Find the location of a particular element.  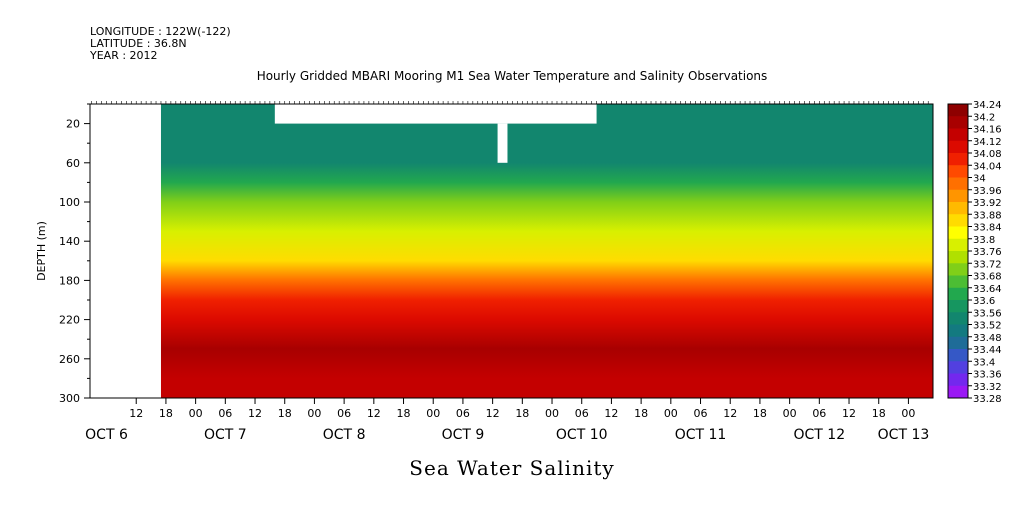

colorbar-label: 33.76 is located at coordinates (987, 252).